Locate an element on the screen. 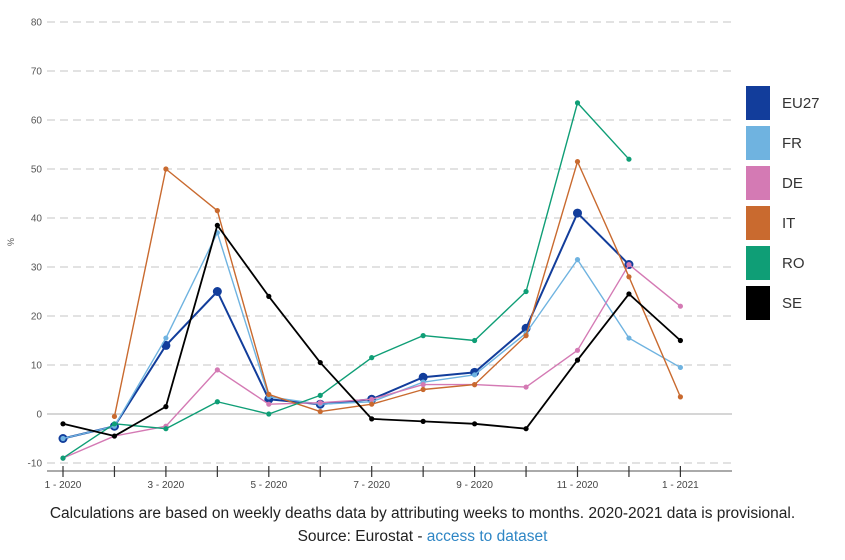 The image size is (845, 560). y-tick-label: 80 is located at coordinates (37, 23).